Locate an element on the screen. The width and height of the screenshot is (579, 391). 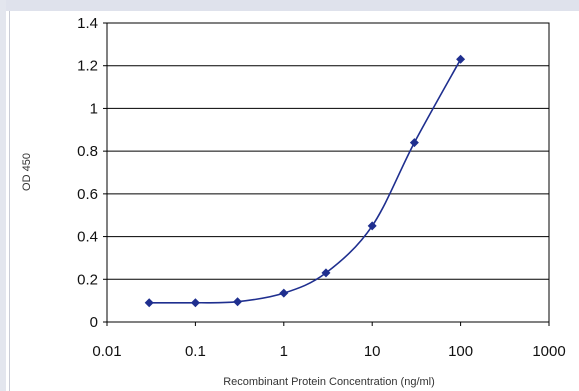
top-border-bar is located at coordinates (289, 5).